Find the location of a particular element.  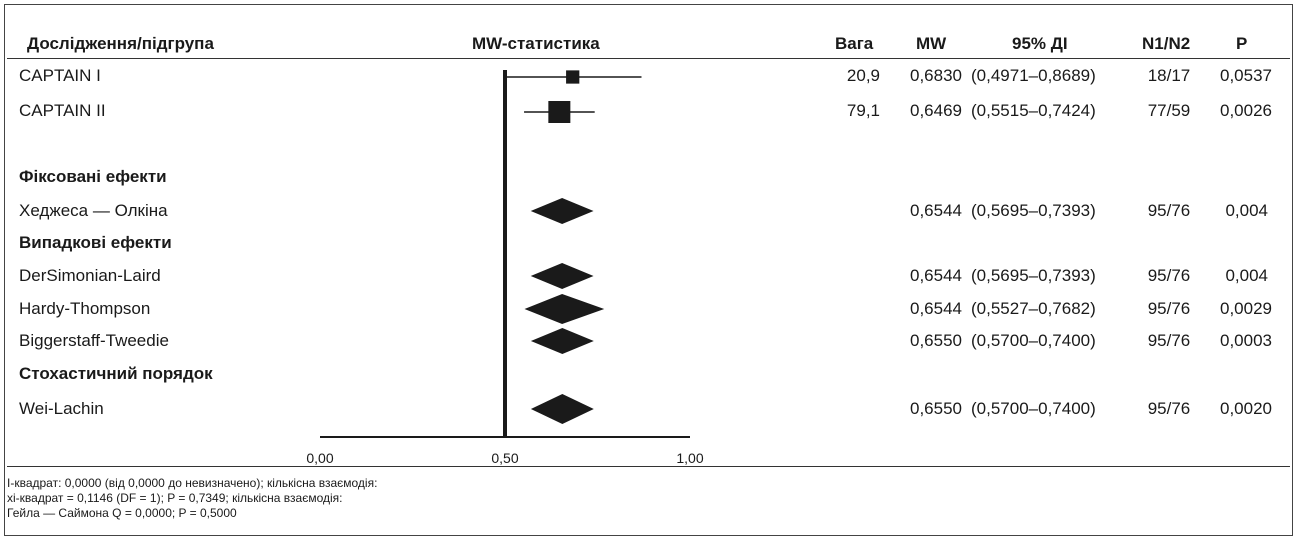

x-tick-label: 0,00 is located at coordinates (319, 458).